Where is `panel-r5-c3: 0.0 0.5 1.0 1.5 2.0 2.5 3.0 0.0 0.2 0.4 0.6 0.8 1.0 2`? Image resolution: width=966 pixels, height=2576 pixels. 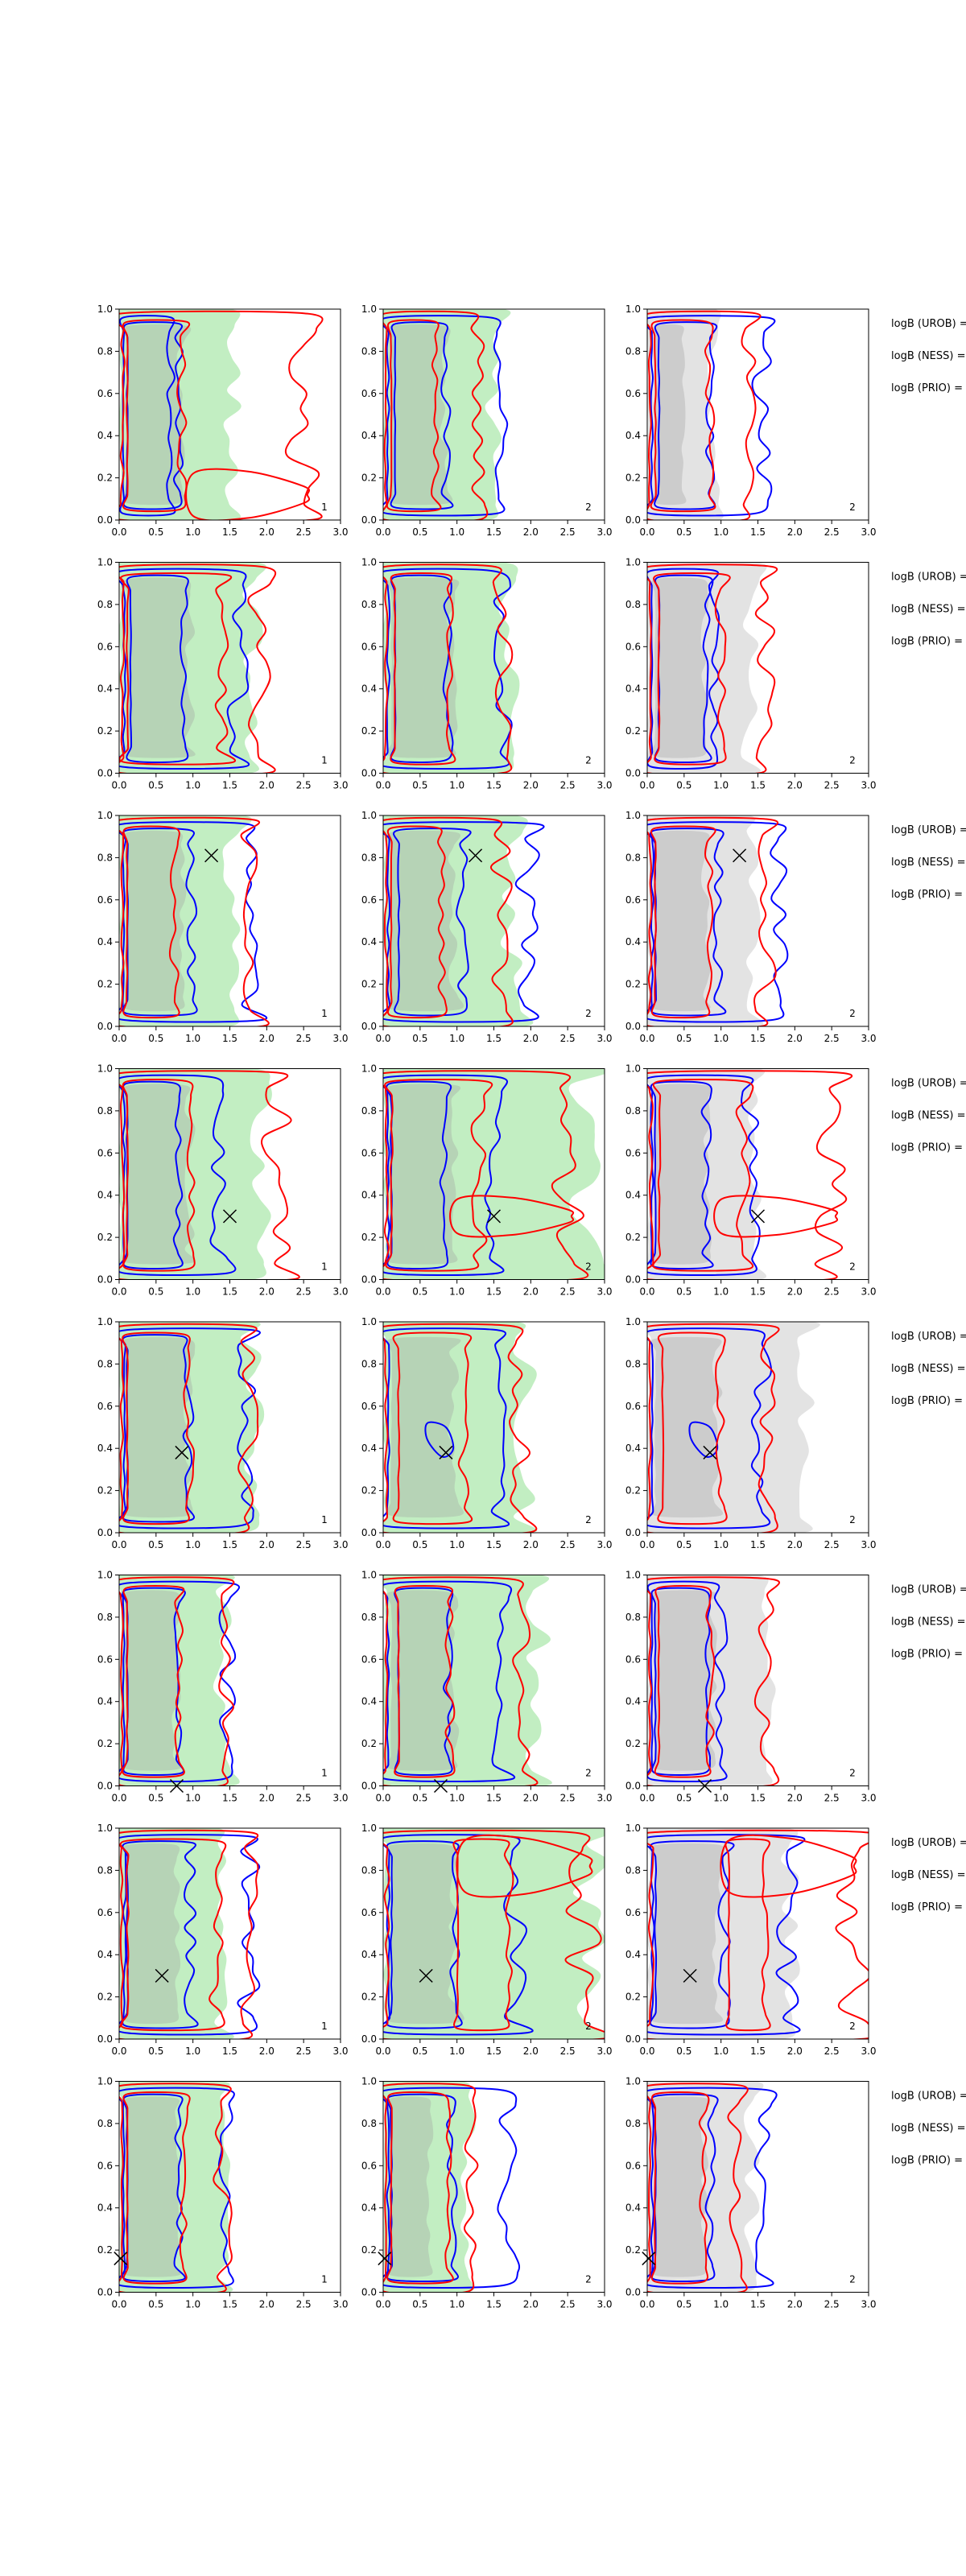 panel-r5-c3: 0.0 0.5 1.0 1.5 2.0 2.5 3.0 0.0 0.2 0.4 0.6 0.8 1.0 2 is located at coordinates (751, 1433).